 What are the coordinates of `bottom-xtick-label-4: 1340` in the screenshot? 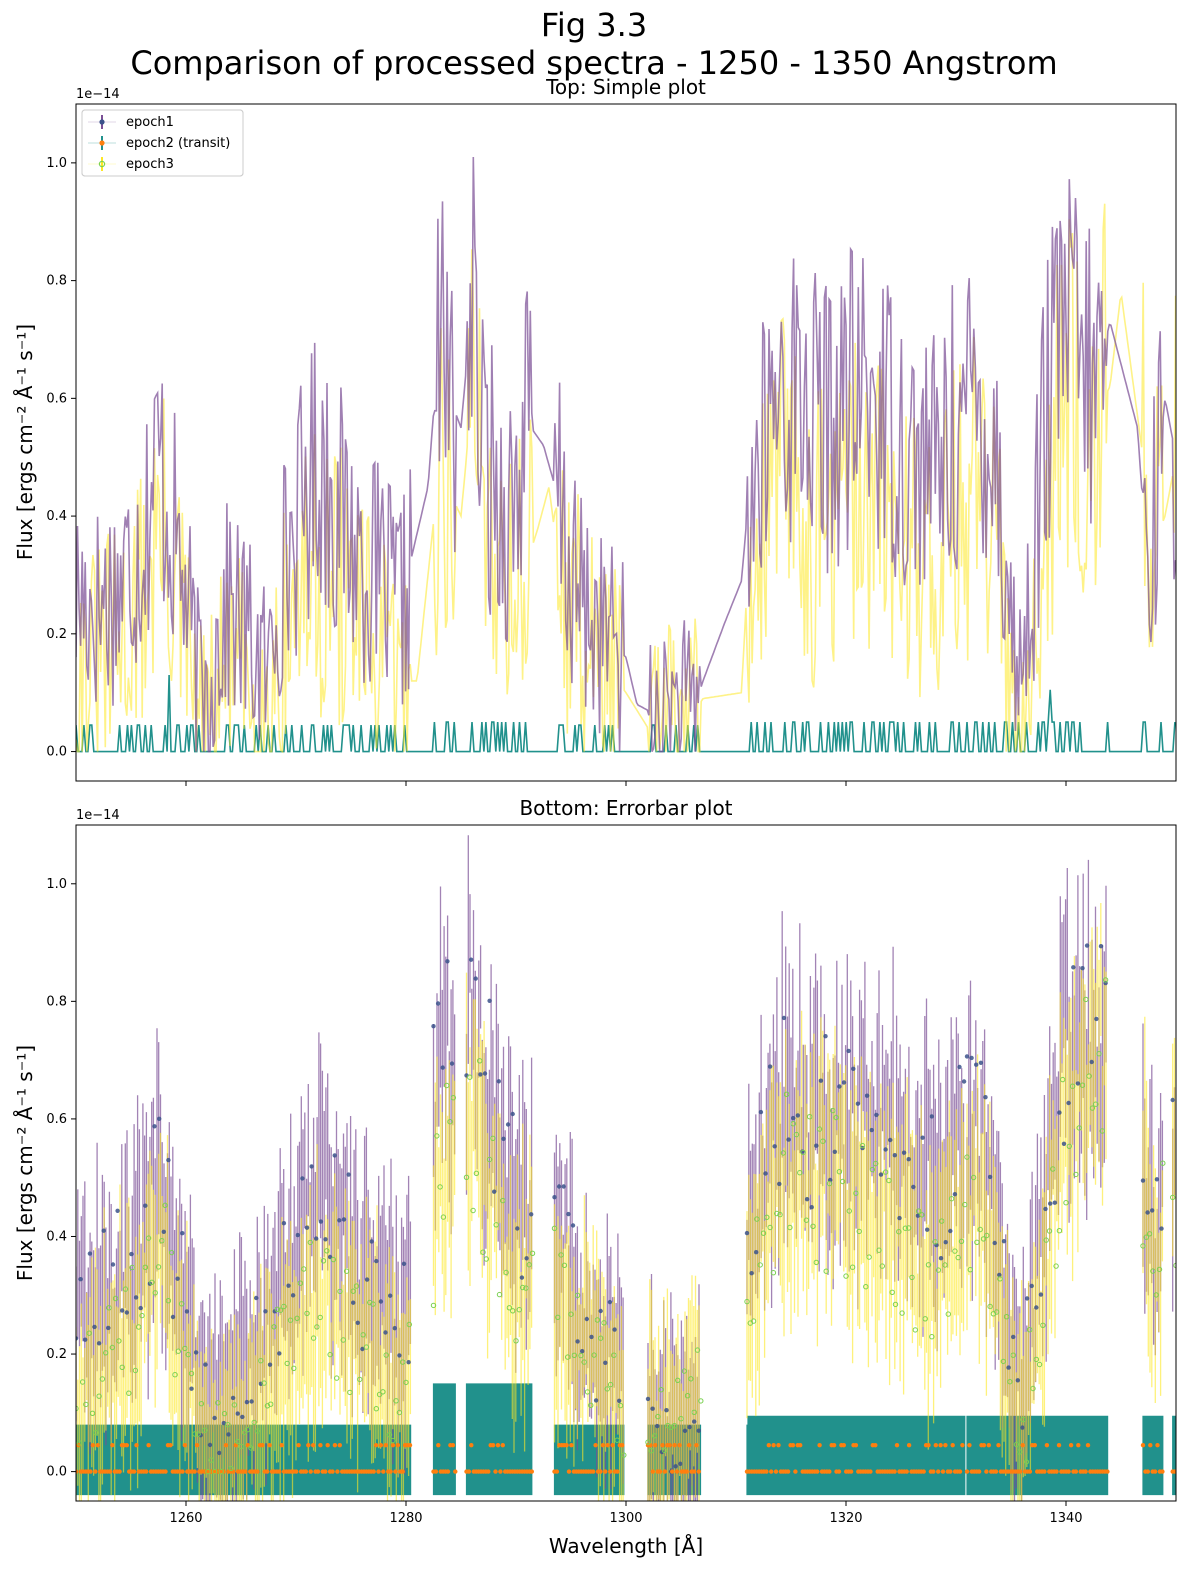 It's located at (1065, 1518).